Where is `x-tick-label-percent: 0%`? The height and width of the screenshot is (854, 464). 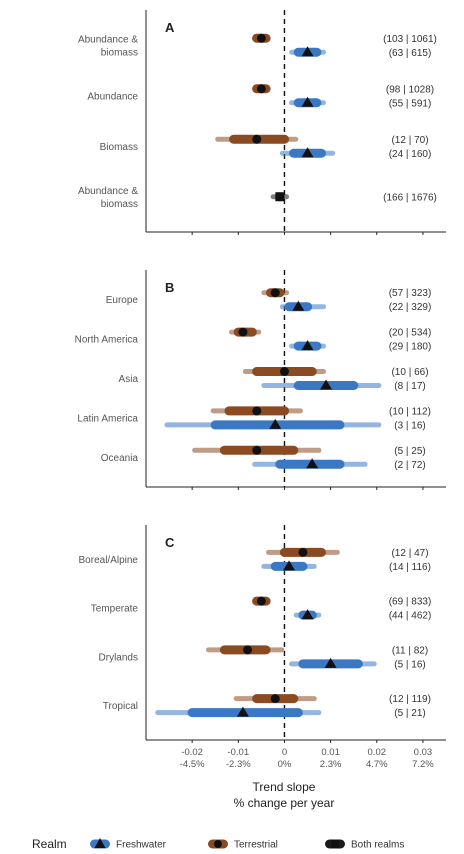 x-tick-label-percent: 0% is located at coordinates (285, 764).